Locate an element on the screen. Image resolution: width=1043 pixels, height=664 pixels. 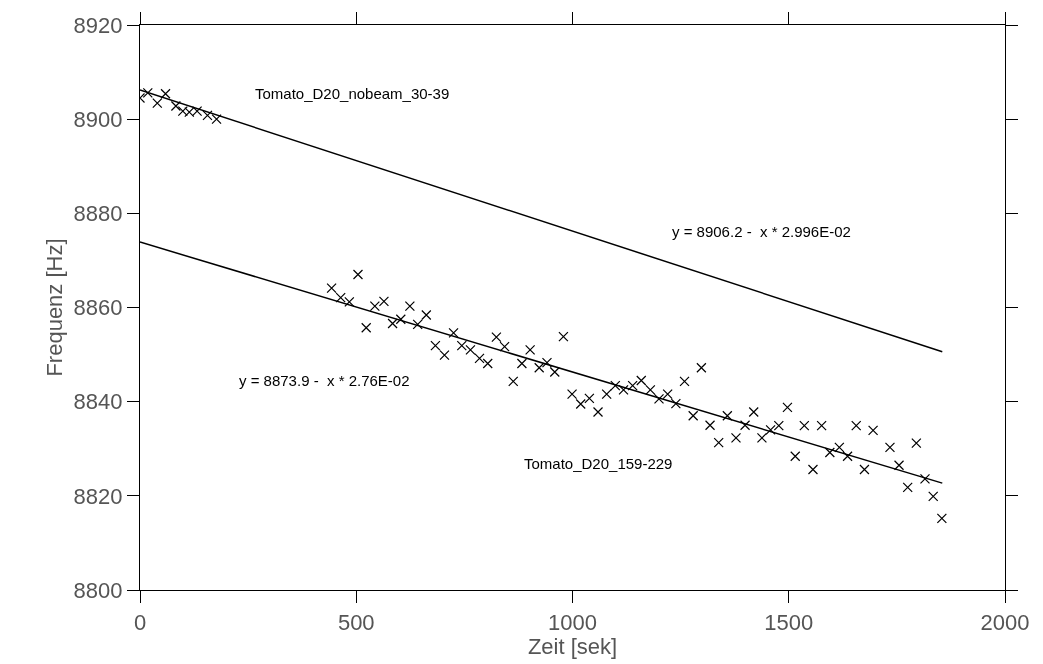
y-tick-label: 8920 is located at coordinates (98, 25).